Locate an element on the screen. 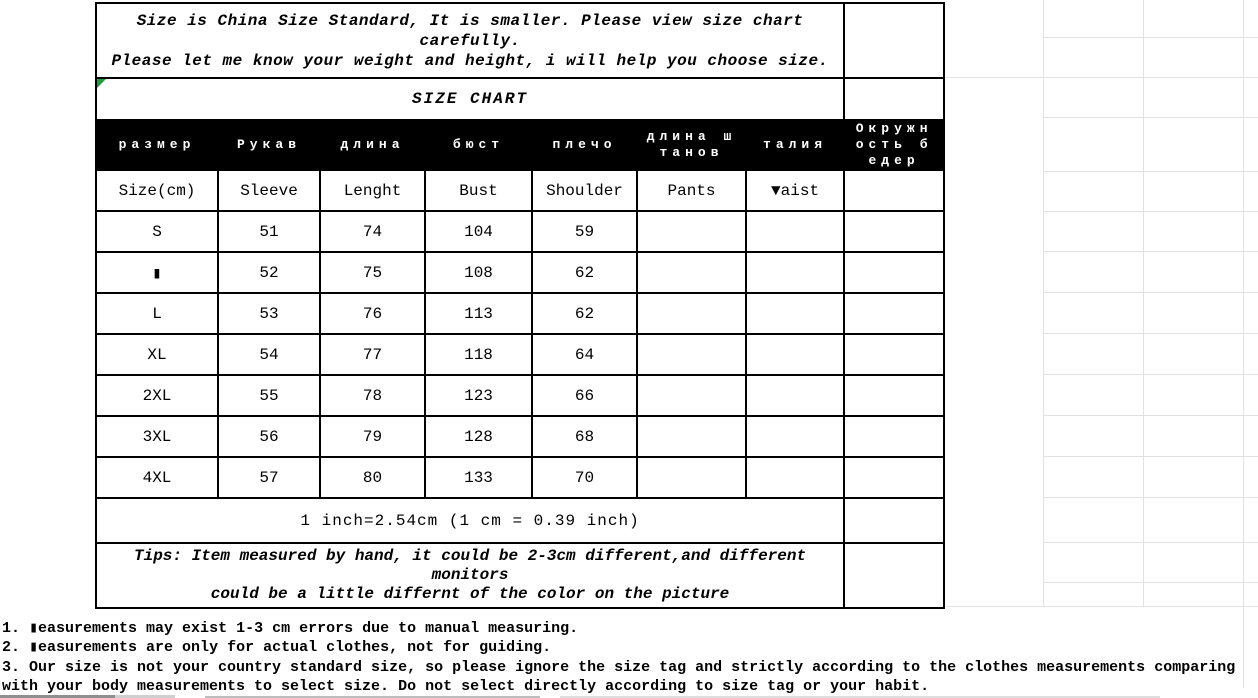 The height and width of the screenshot is (698, 1258). cell-shoulder: 59 is located at coordinates (584, 231).